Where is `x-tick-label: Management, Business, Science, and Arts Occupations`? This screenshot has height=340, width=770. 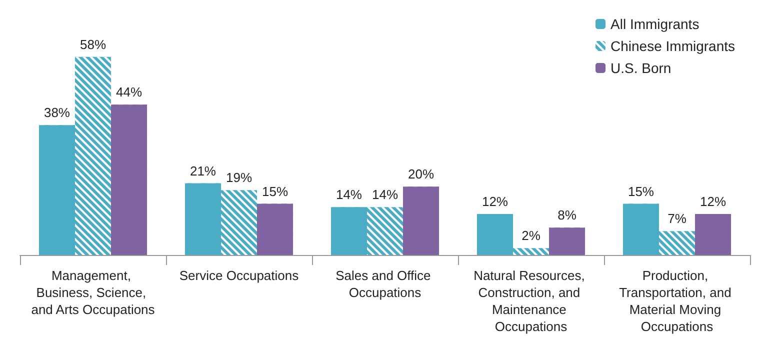
x-tick-label: Management, Business, Science, and Arts Occupations is located at coordinates (93, 292).